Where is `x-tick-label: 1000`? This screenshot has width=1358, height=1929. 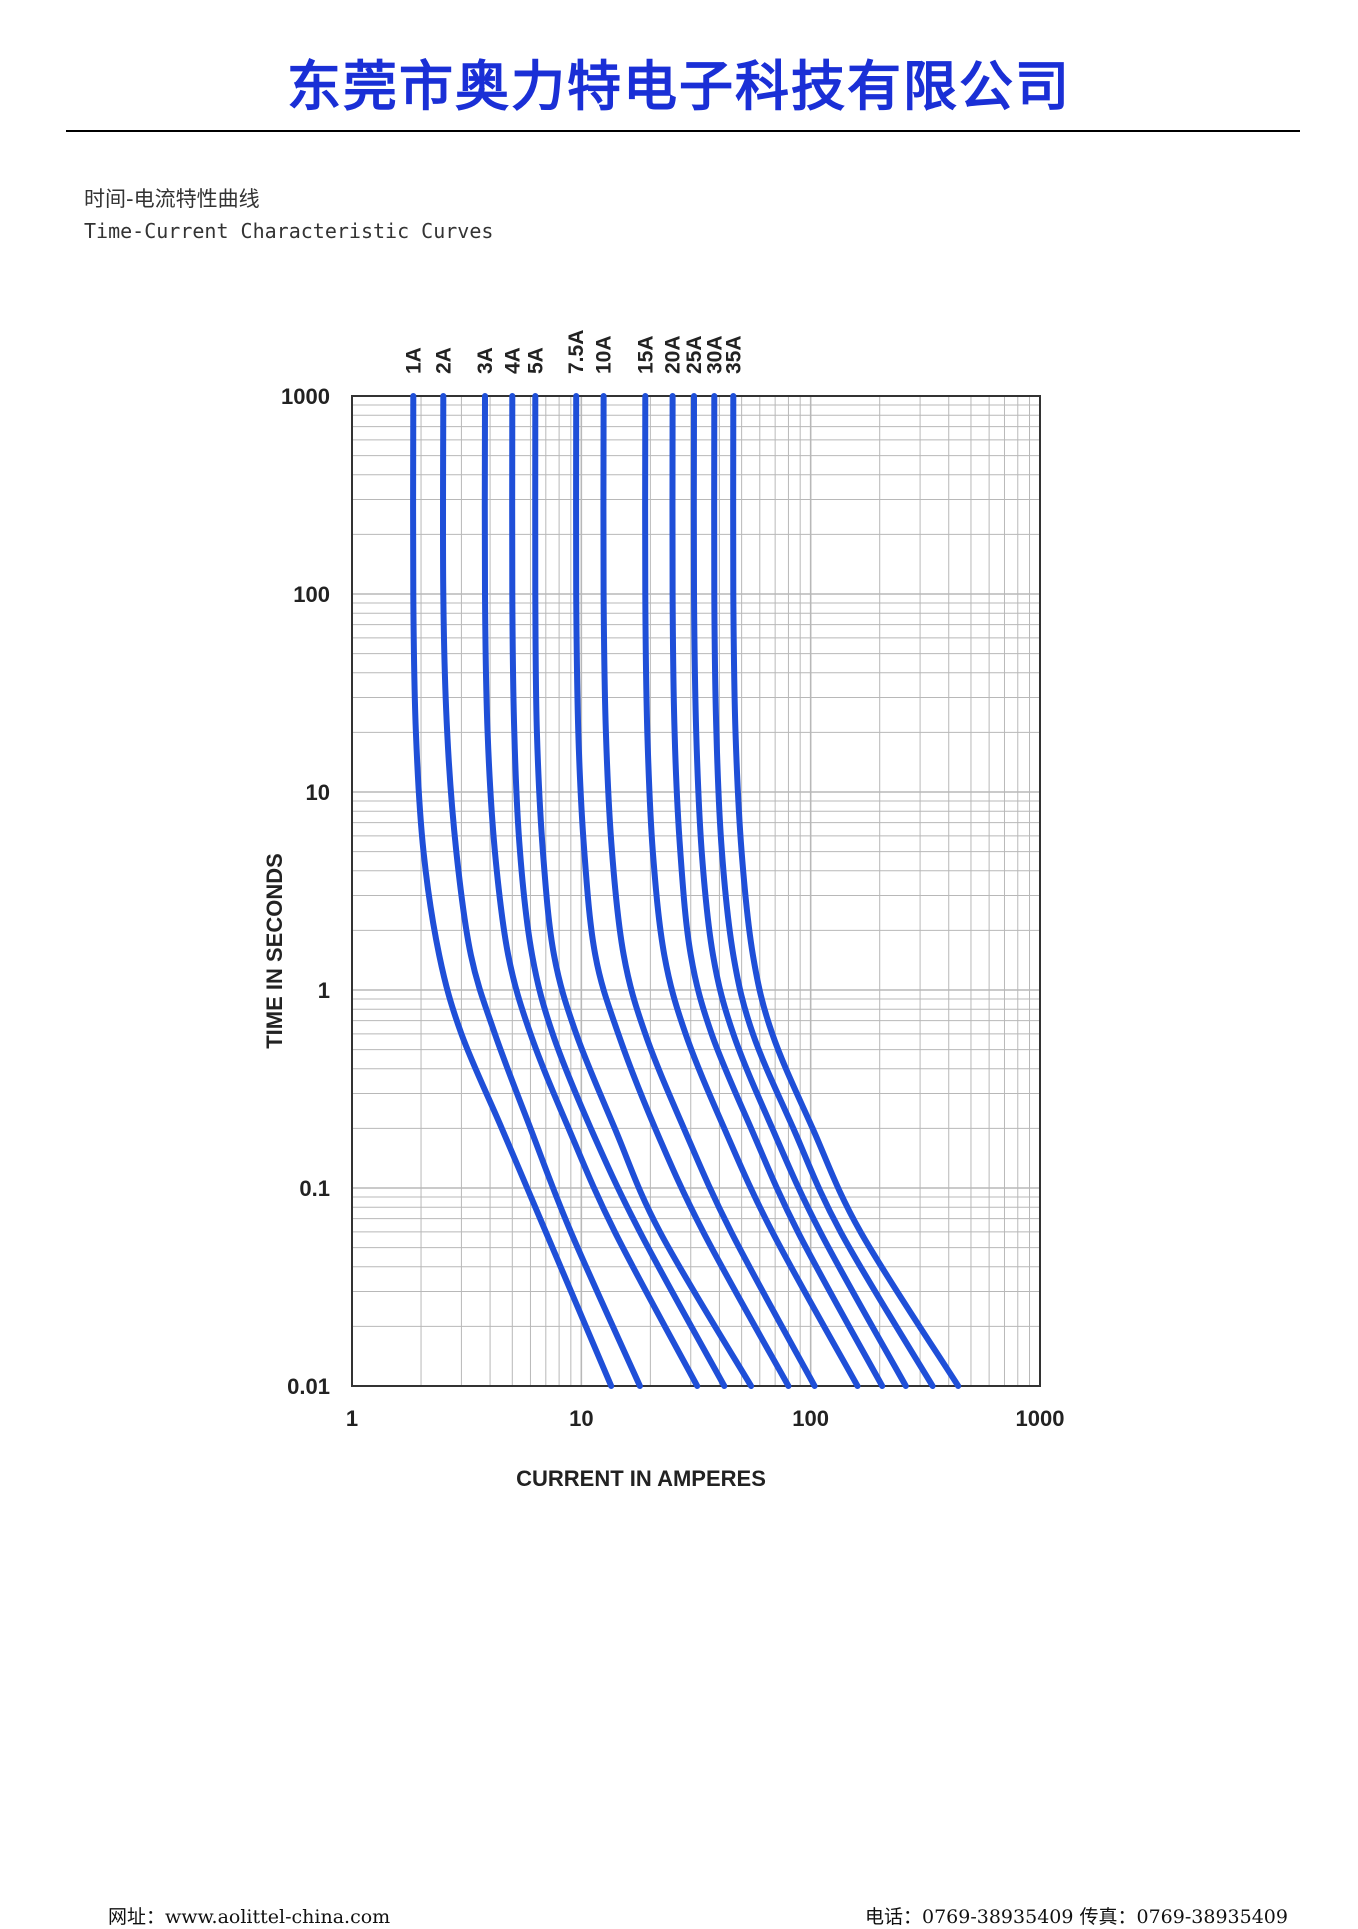
x-tick-label: 1000 is located at coordinates (1040, 1418).